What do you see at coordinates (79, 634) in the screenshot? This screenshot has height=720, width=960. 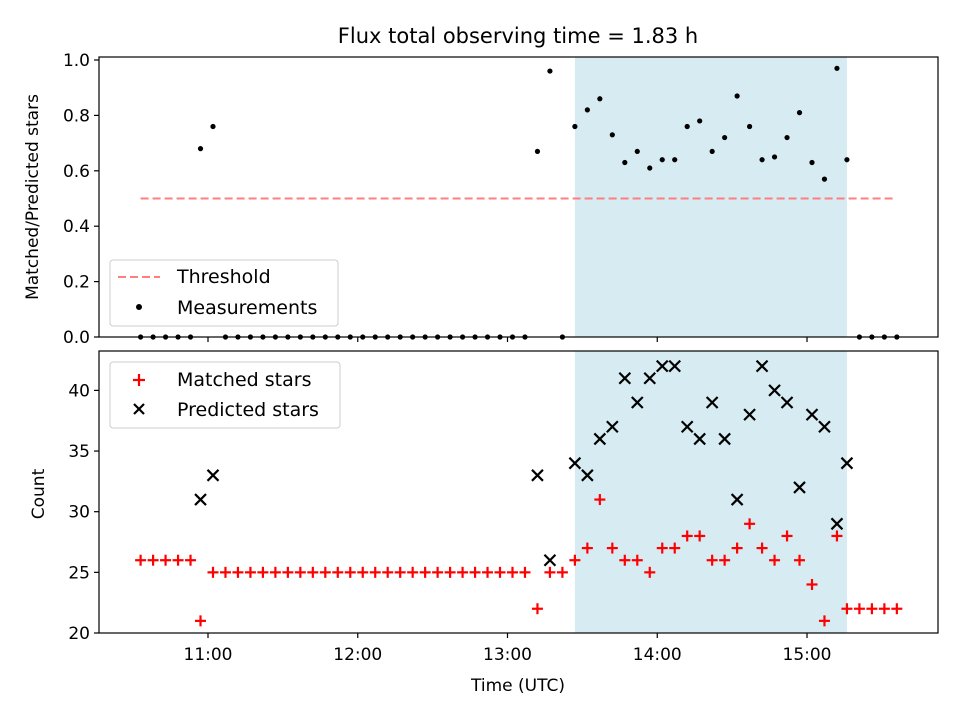 I see `y-tick-label: 20` at bounding box center [79, 634].